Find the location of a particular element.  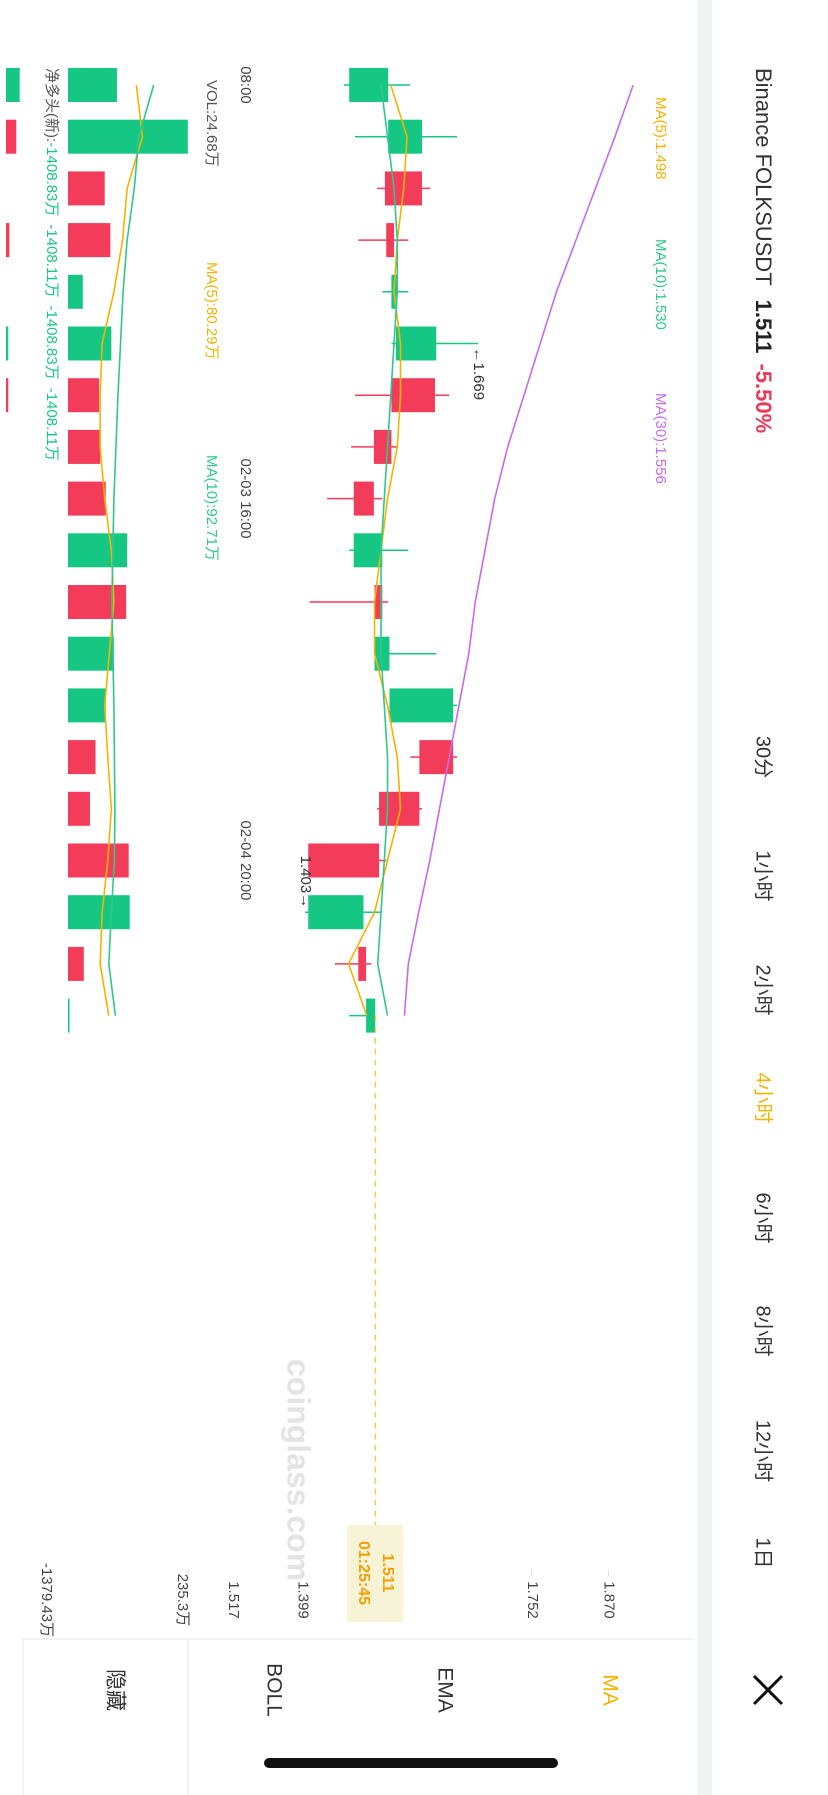

interval-tab: 2小时 is located at coordinates (763, 989).